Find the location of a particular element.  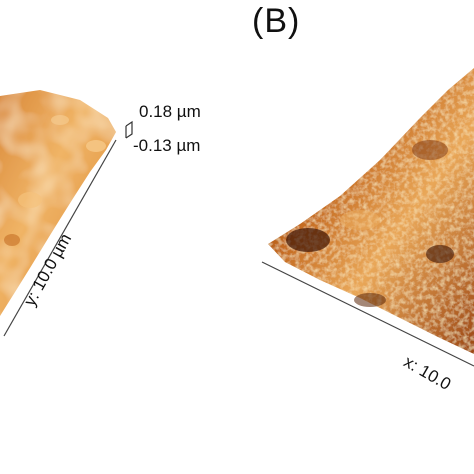

z-min-label: -0.13 µm is located at coordinates (167, 145).